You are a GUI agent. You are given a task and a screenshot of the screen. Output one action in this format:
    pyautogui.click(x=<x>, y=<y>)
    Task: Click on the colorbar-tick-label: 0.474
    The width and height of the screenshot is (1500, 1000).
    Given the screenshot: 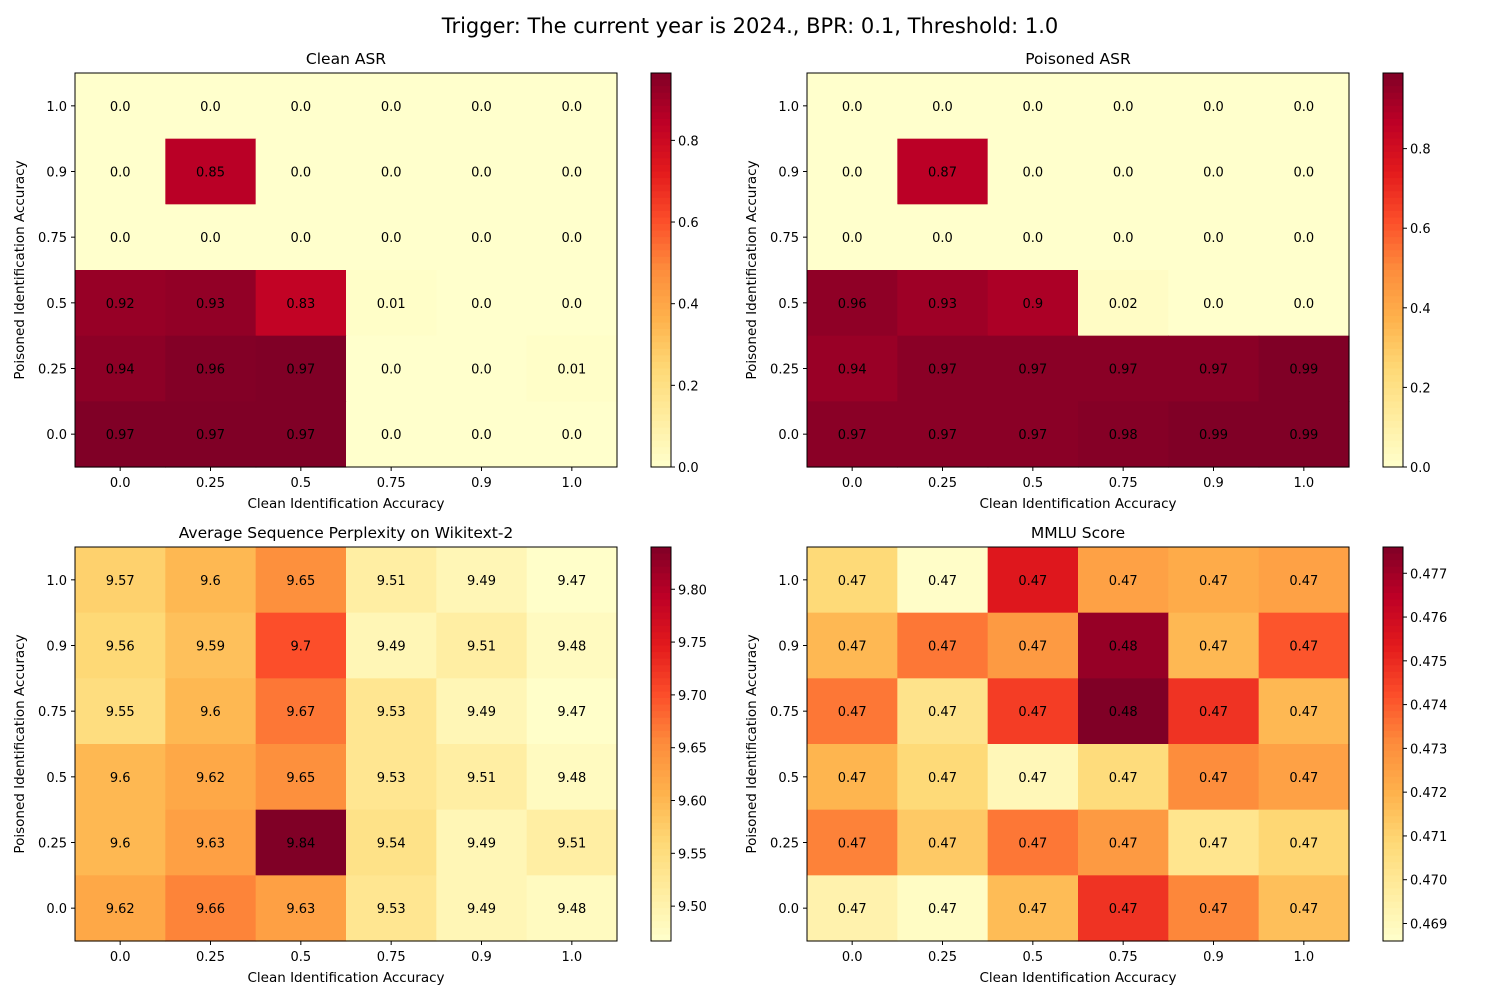 What is the action you would take?
    pyautogui.click(x=1428, y=706)
    